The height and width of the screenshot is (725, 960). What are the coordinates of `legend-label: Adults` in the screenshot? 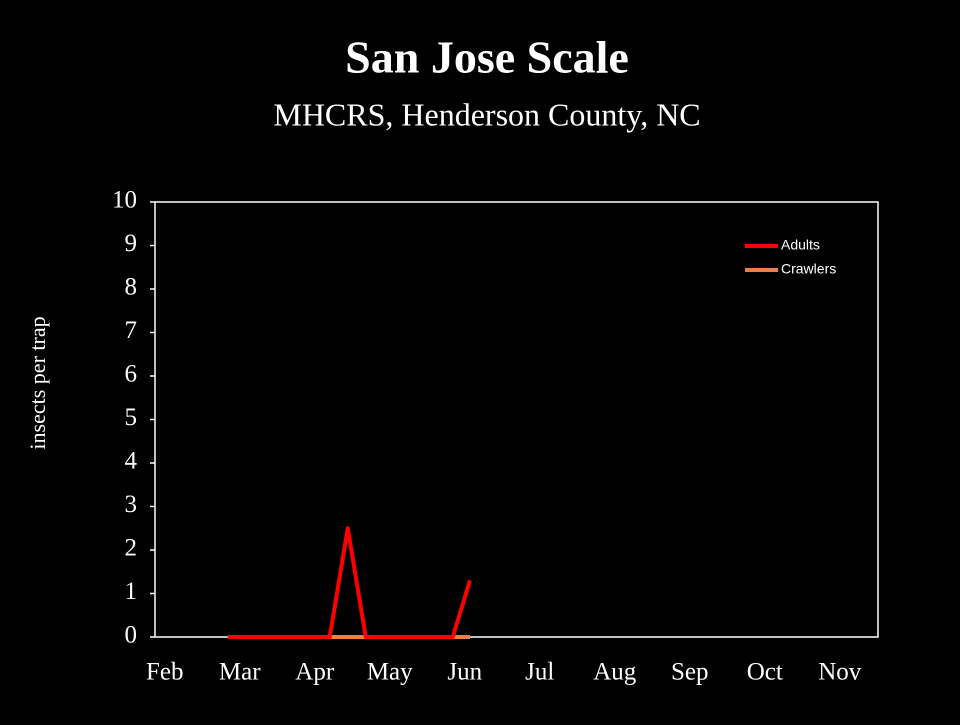 It's located at (800, 245).